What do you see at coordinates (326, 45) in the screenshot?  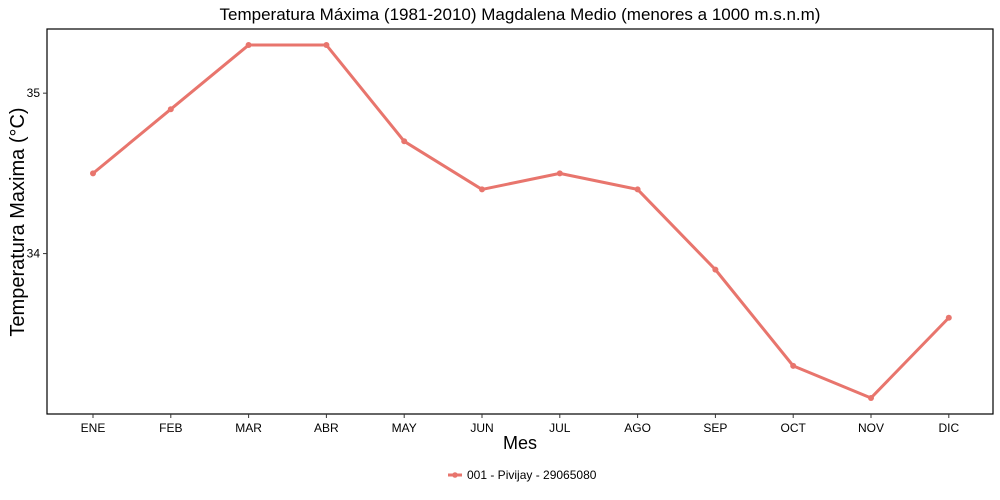 I see `data-point-abr` at bounding box center [326, 45].